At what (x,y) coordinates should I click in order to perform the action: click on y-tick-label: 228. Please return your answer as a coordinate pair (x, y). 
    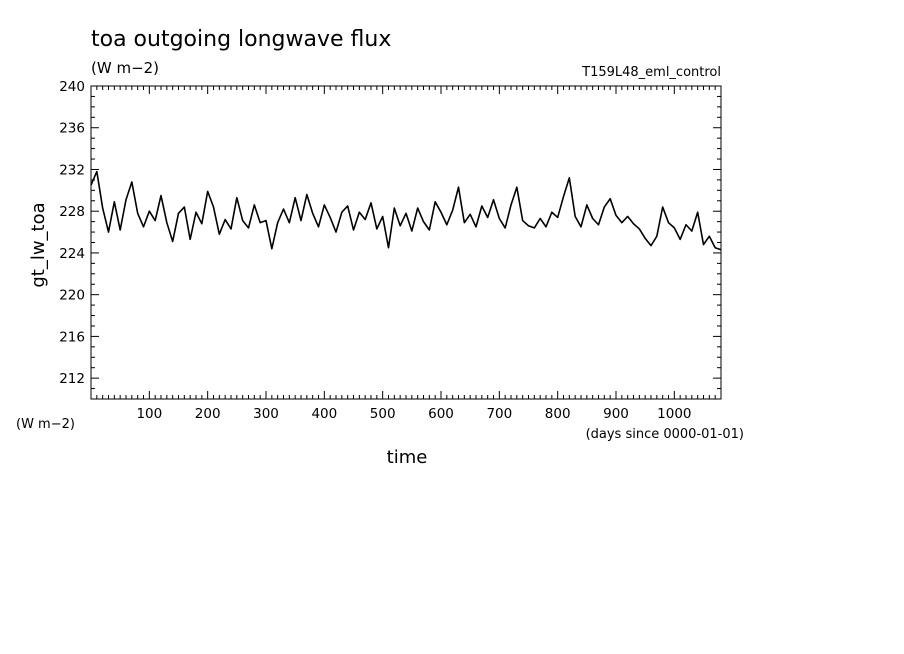
    Looking at the image, I should click on (72, 212).